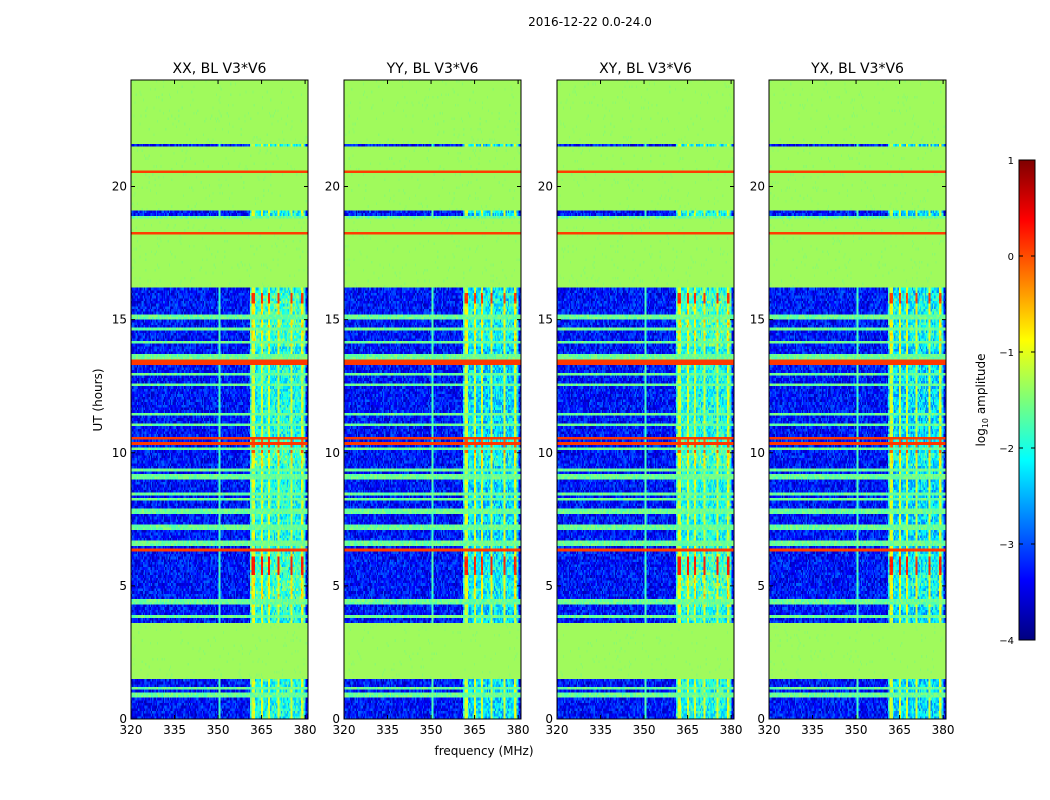  What do you see at coordinates (220, 69) in the screenshot?
I see `panel-title: XX, BL V3*V6` at bounding box center [220, 69].